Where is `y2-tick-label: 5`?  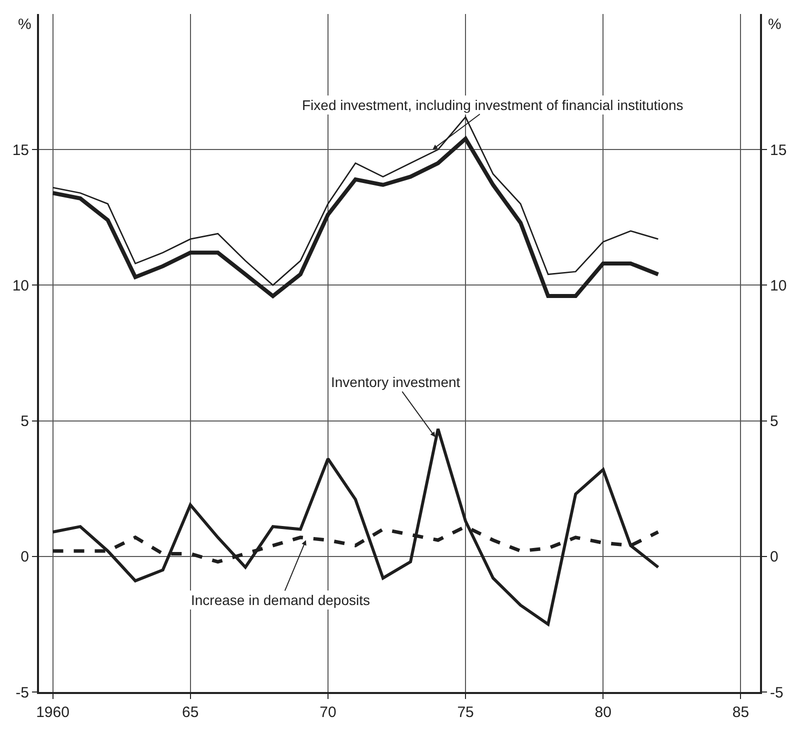 y2-tick-label: 5 is located at coordinates (774, 421).